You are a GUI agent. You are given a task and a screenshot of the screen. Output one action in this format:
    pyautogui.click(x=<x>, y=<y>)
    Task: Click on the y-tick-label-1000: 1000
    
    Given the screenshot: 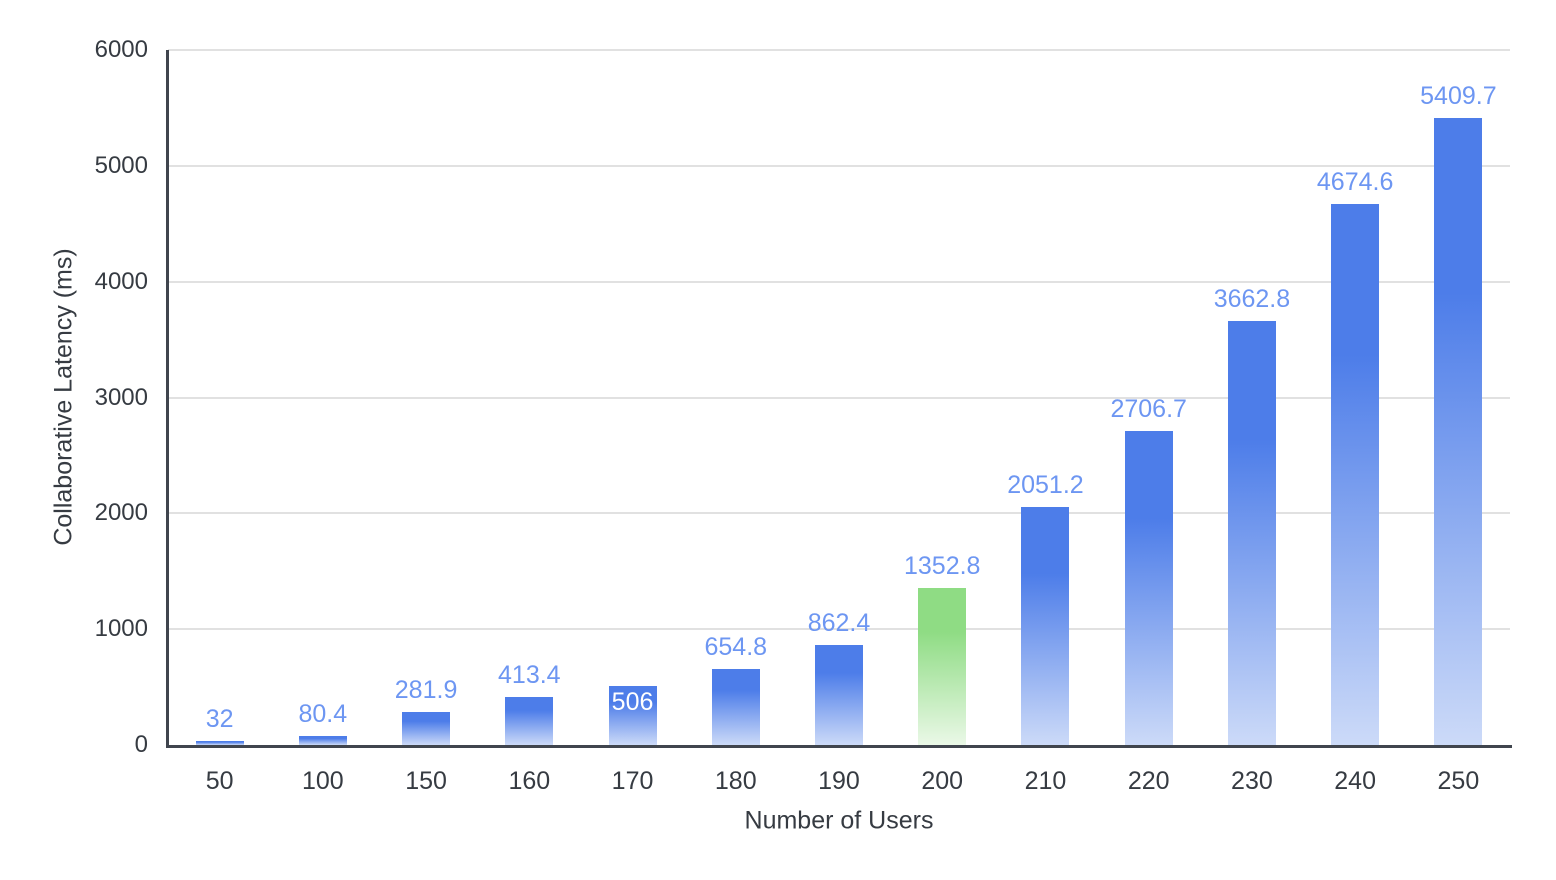 What is the action you would take?
    pyautogui.click(x=121, y=629)
    